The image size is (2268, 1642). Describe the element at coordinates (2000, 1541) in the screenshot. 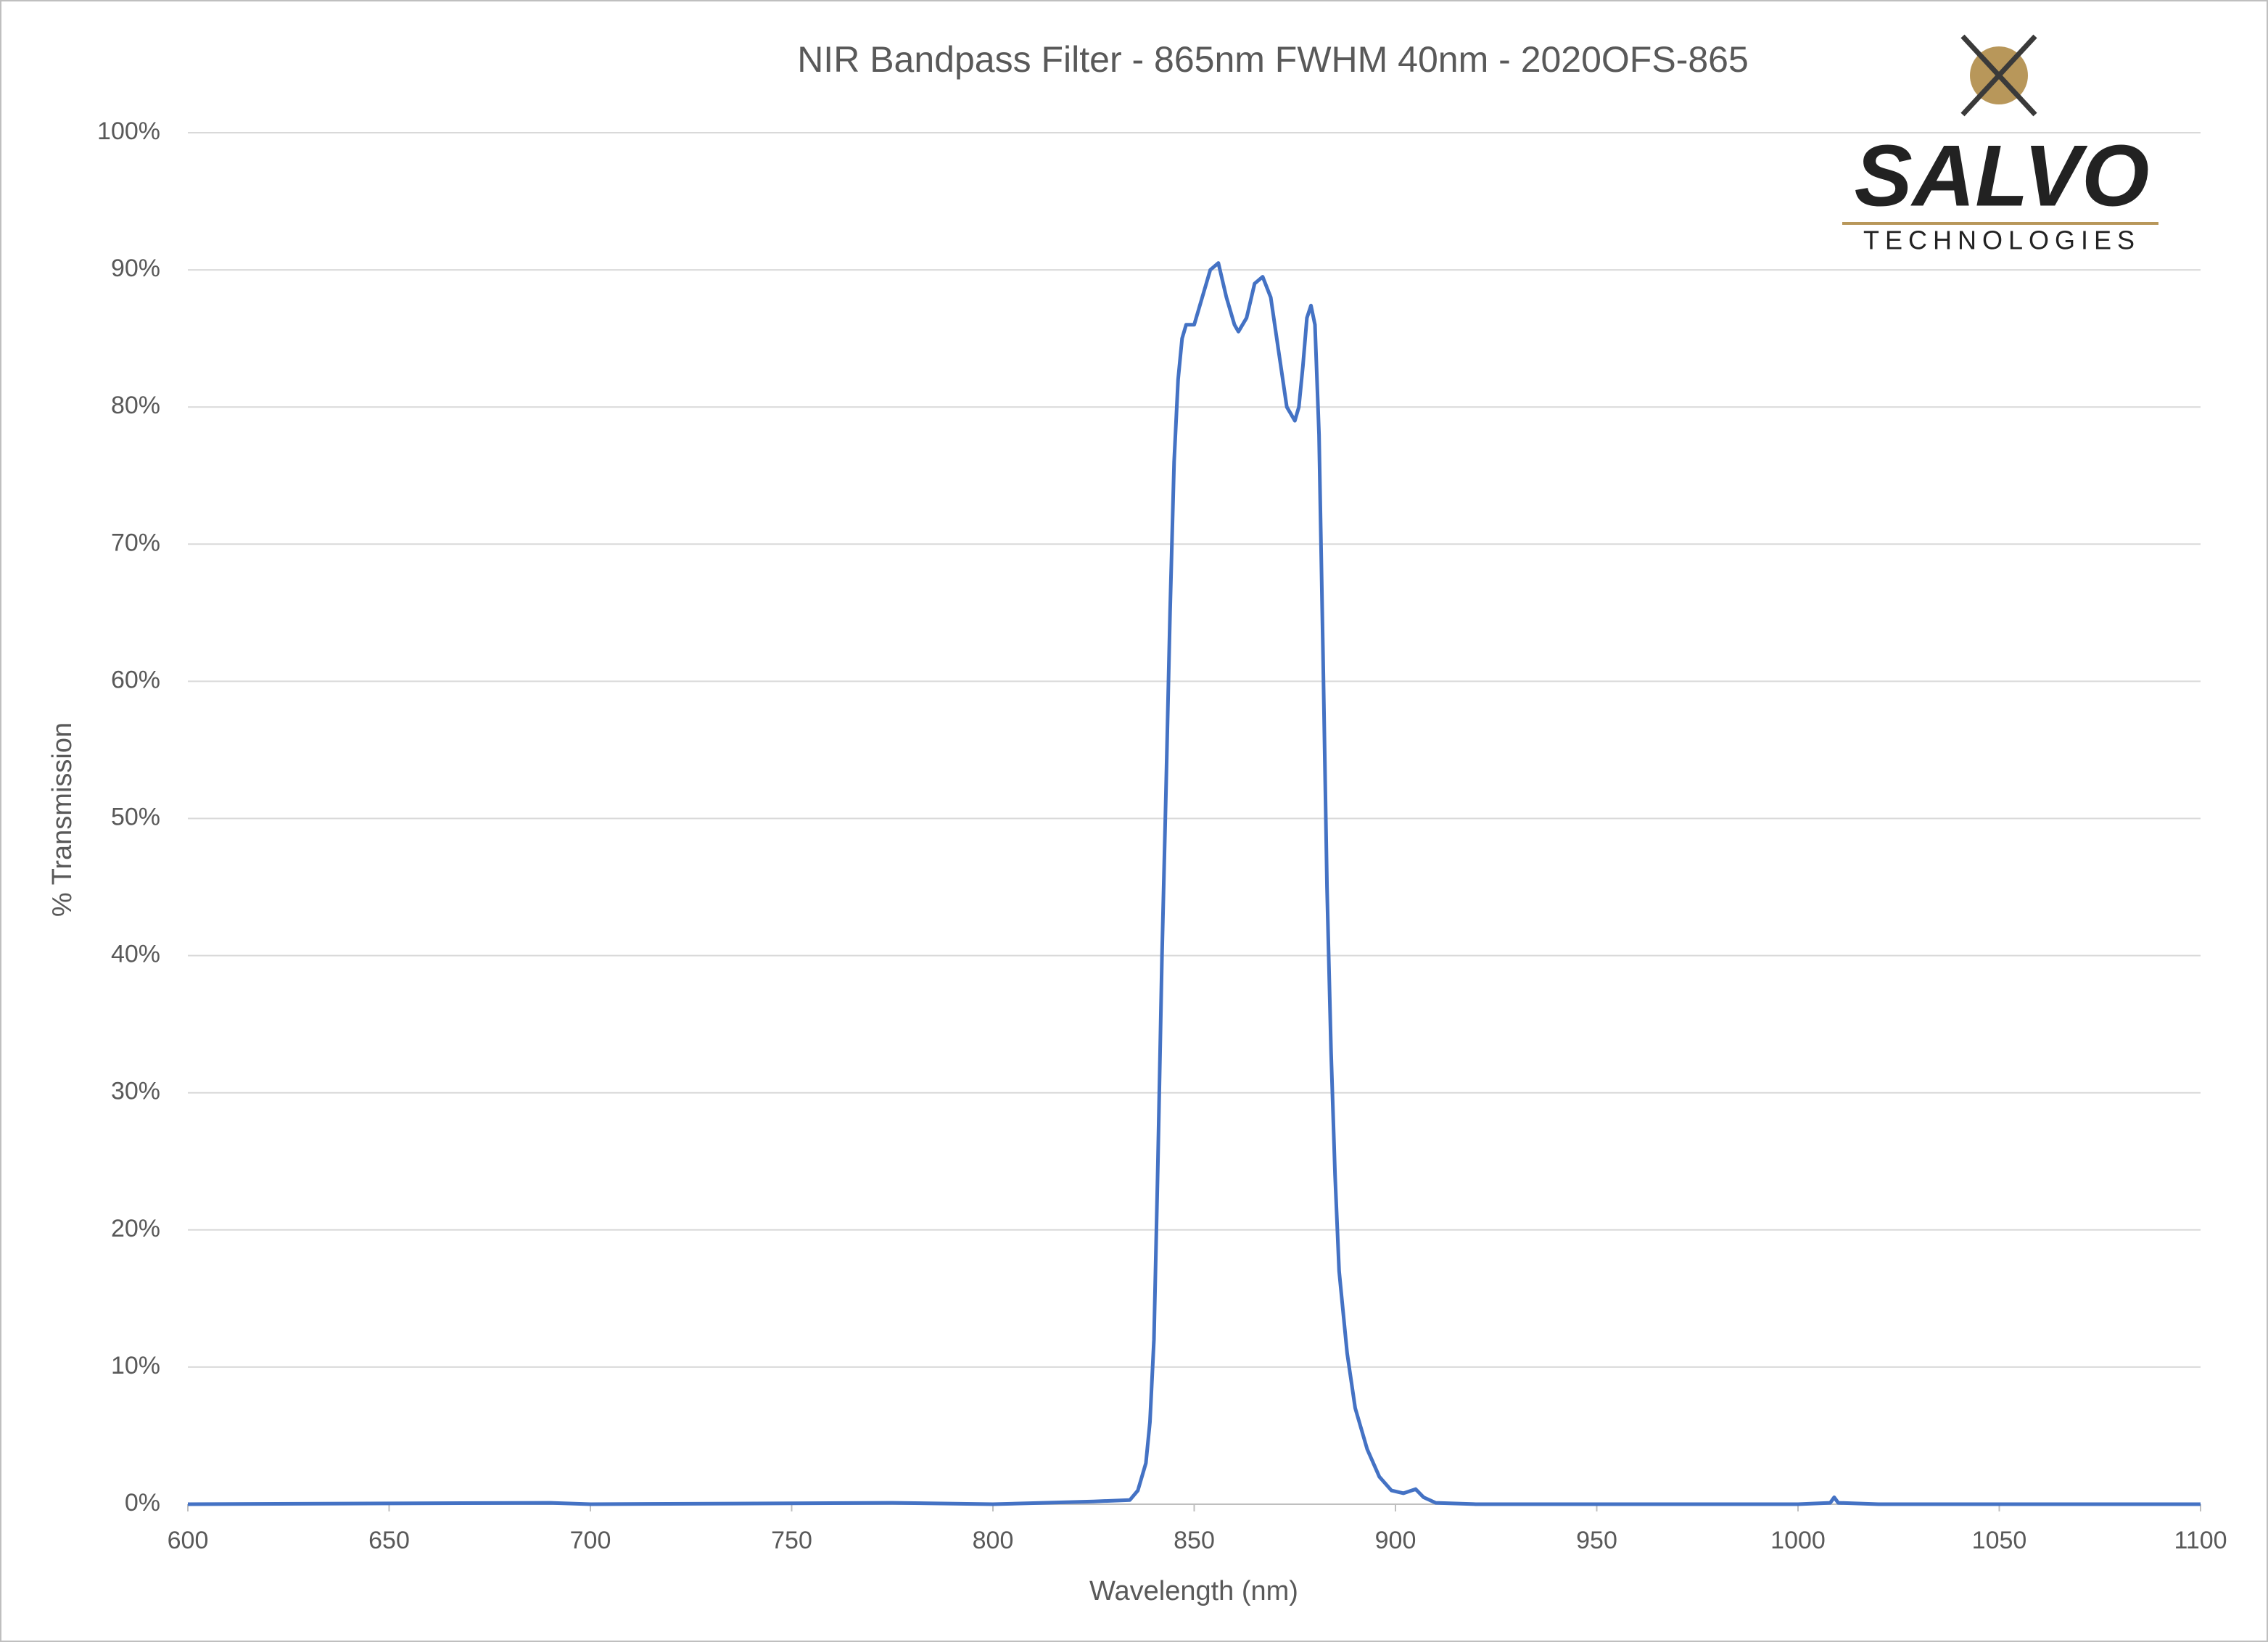

I see `x-tick-label: 1050` at that location.